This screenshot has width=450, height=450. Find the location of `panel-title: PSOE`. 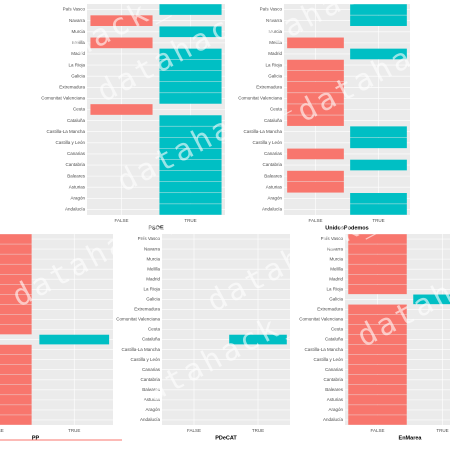

panel-title: PSOE is located at coordinates (156, 228).